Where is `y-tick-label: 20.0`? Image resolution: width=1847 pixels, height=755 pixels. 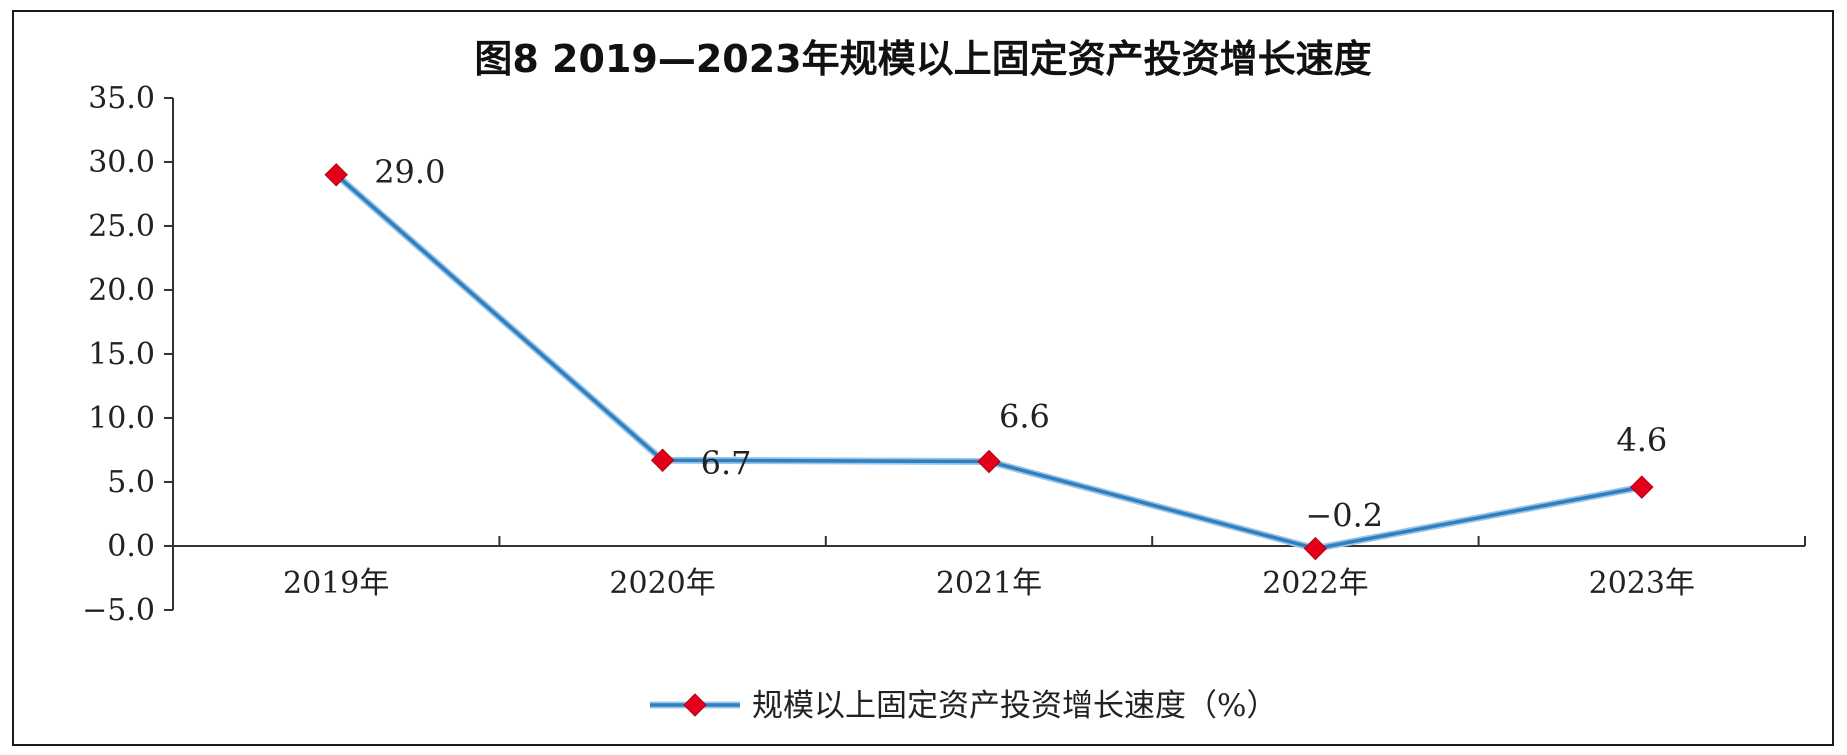 y-tick-label: 20.0 is located at coordinates (121, 290).